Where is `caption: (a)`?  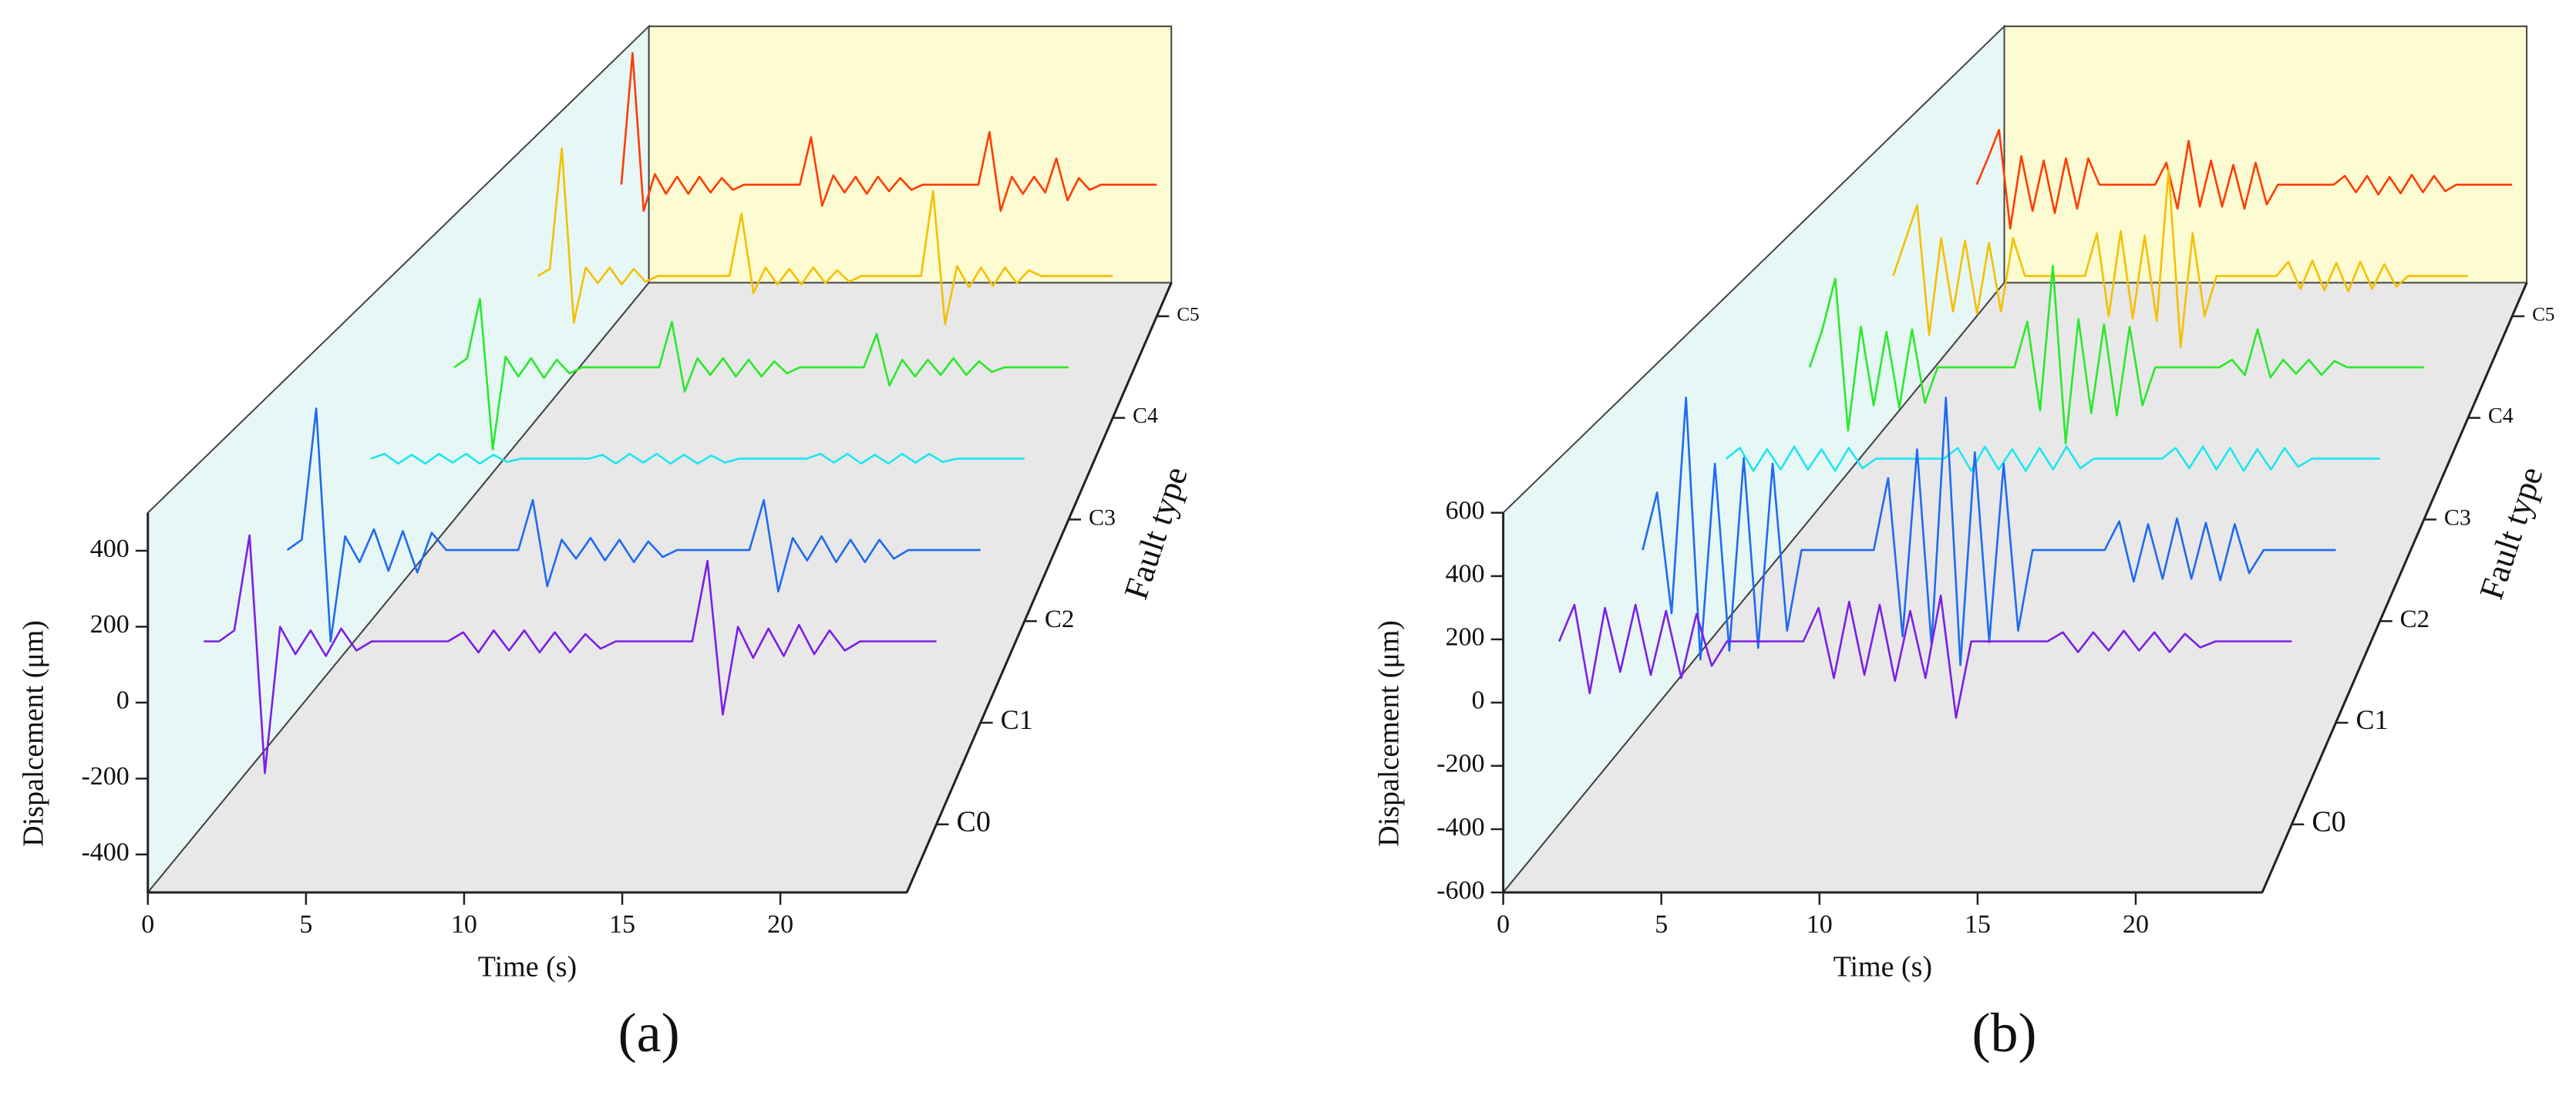 caption: (a) is located at coordinates (649, 1033).